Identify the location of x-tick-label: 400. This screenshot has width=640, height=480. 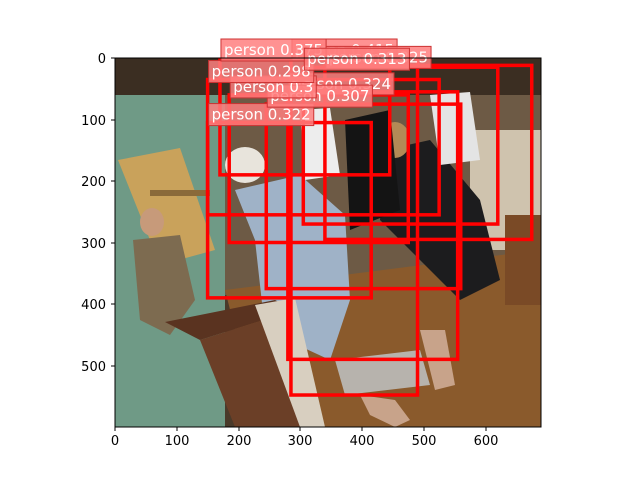
(362, 441).